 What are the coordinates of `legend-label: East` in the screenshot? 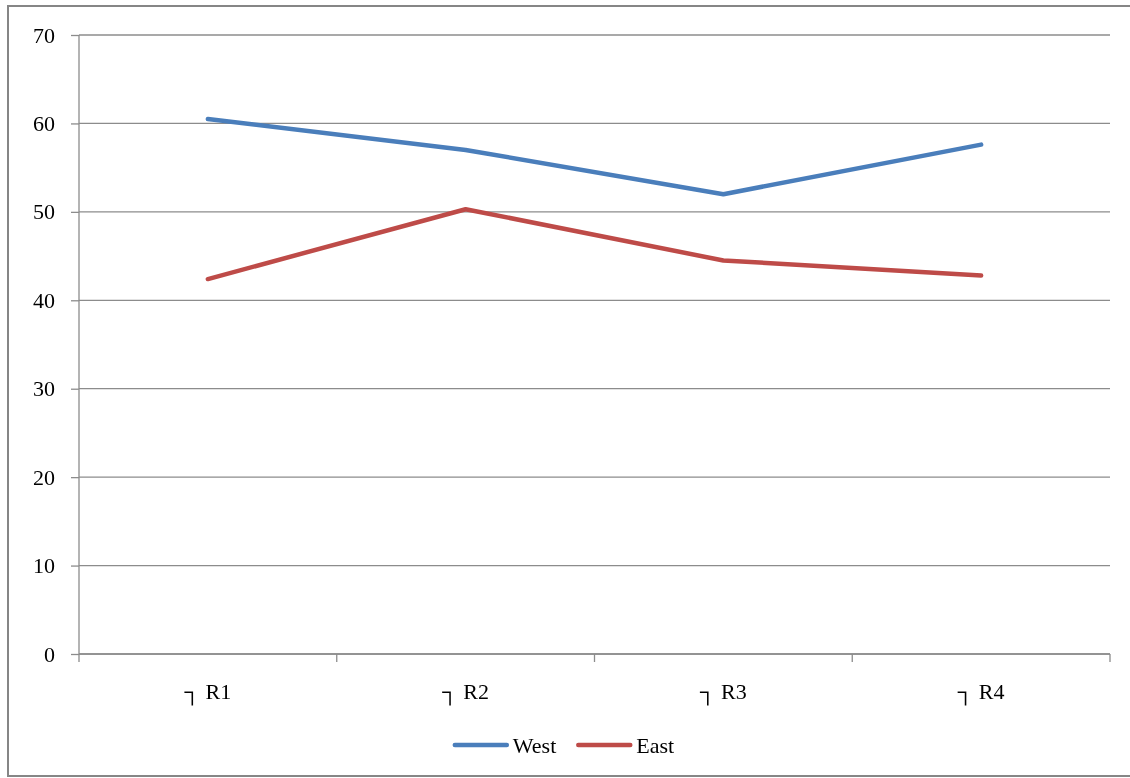 It's located at (655, 745).